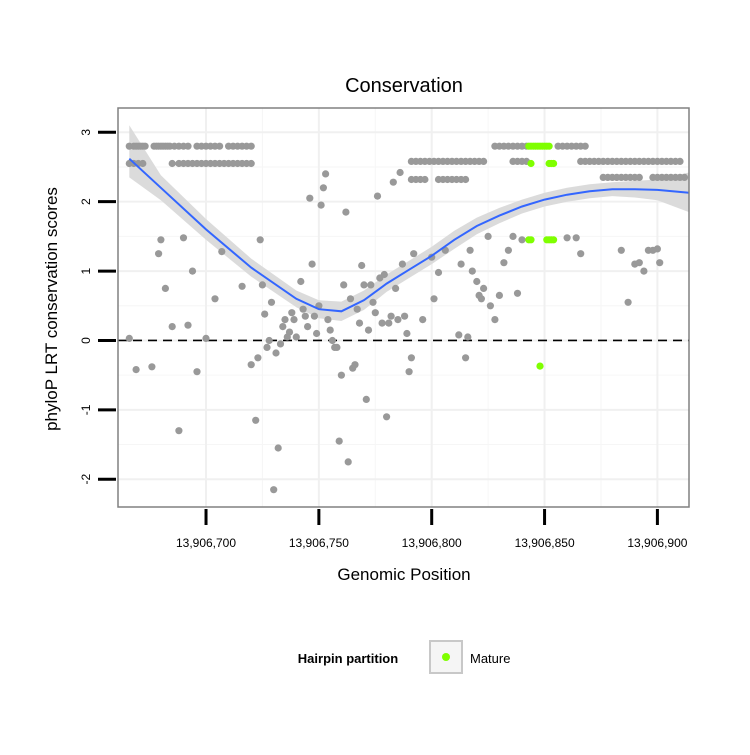 The image size is (750, 755). I want to click on y-tick-label: 2, so click(86, 201).